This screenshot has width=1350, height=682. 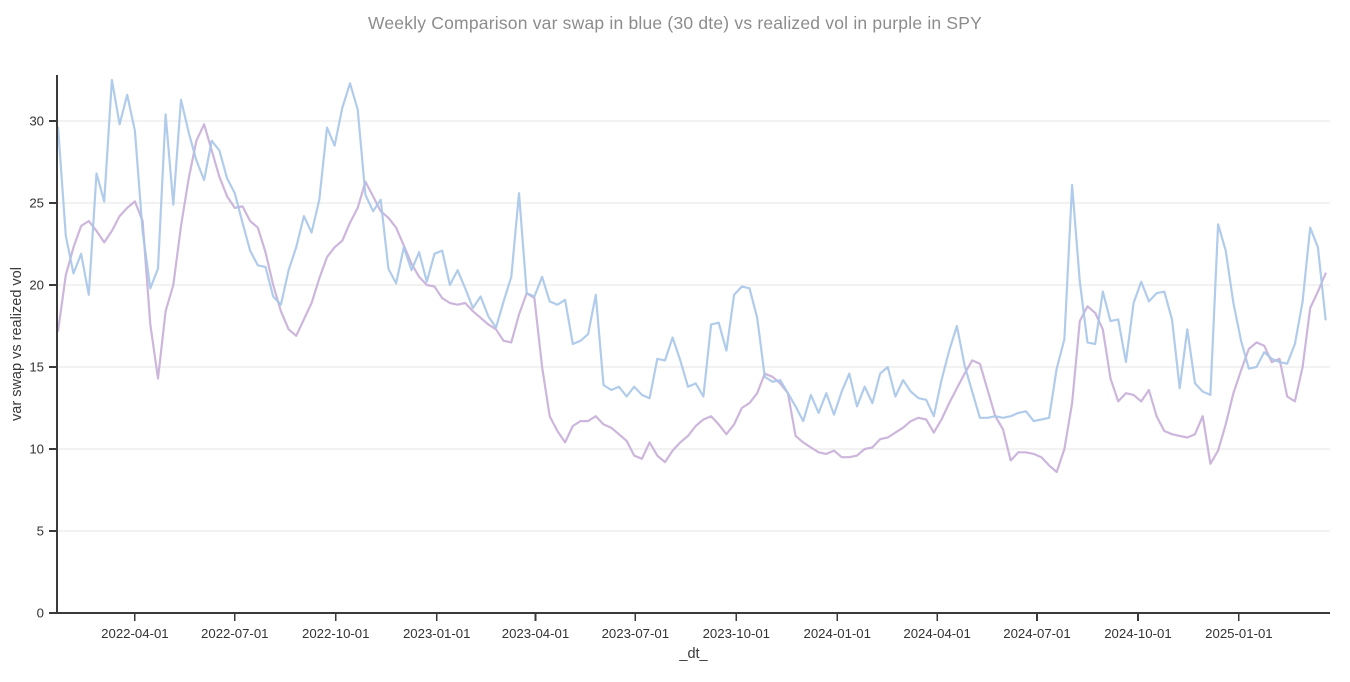 I want to click on y-tick-label: 25, so click(x=36, y=203).